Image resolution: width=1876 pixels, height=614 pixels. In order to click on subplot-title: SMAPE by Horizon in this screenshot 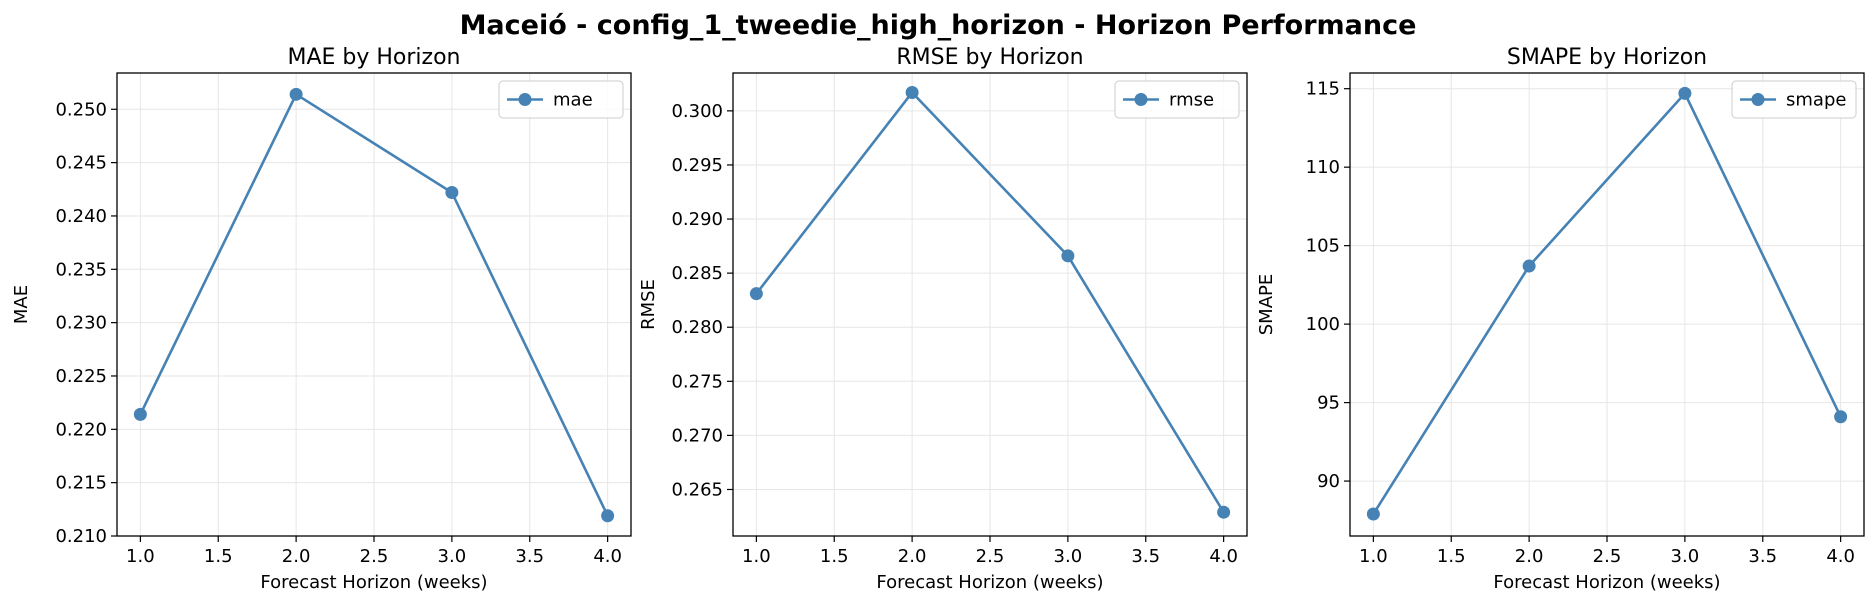, I will do `click(1607, 57)`.